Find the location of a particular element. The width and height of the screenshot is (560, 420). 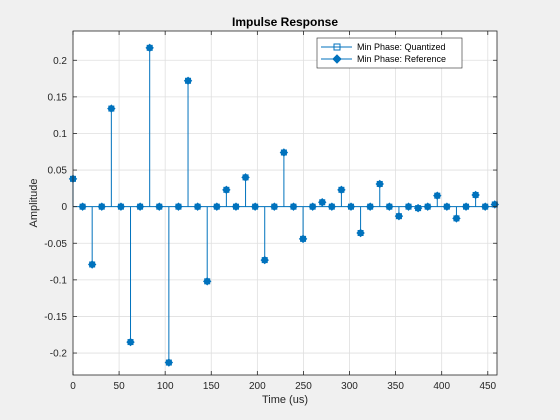

y-tick-labels: -0.2 -0.15 -0.1 -0.05 0 0.05 0.1 0.15 0.2 is located at coordinates (55, 208).